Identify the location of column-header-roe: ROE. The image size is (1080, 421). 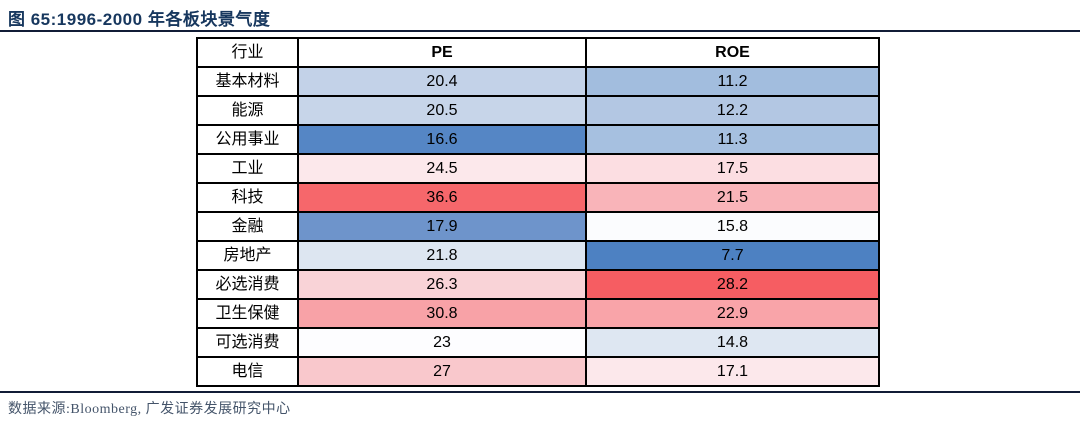
(732, 52).